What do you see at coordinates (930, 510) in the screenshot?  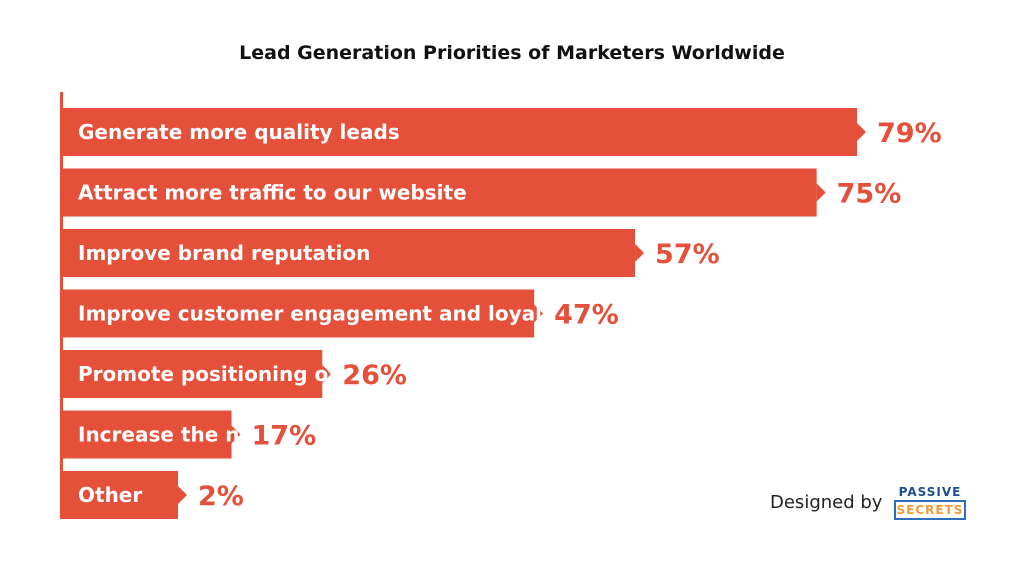 I see `logo-line-2: SECRETS` at bounding box center [930, 510].